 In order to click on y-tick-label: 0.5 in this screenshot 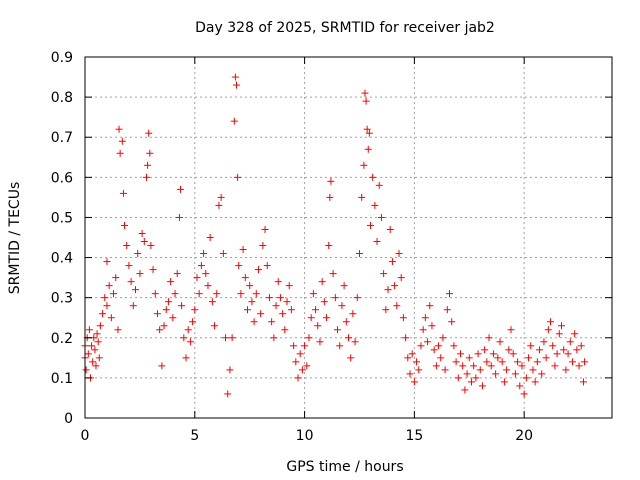, I will do `click(62, 218)`.